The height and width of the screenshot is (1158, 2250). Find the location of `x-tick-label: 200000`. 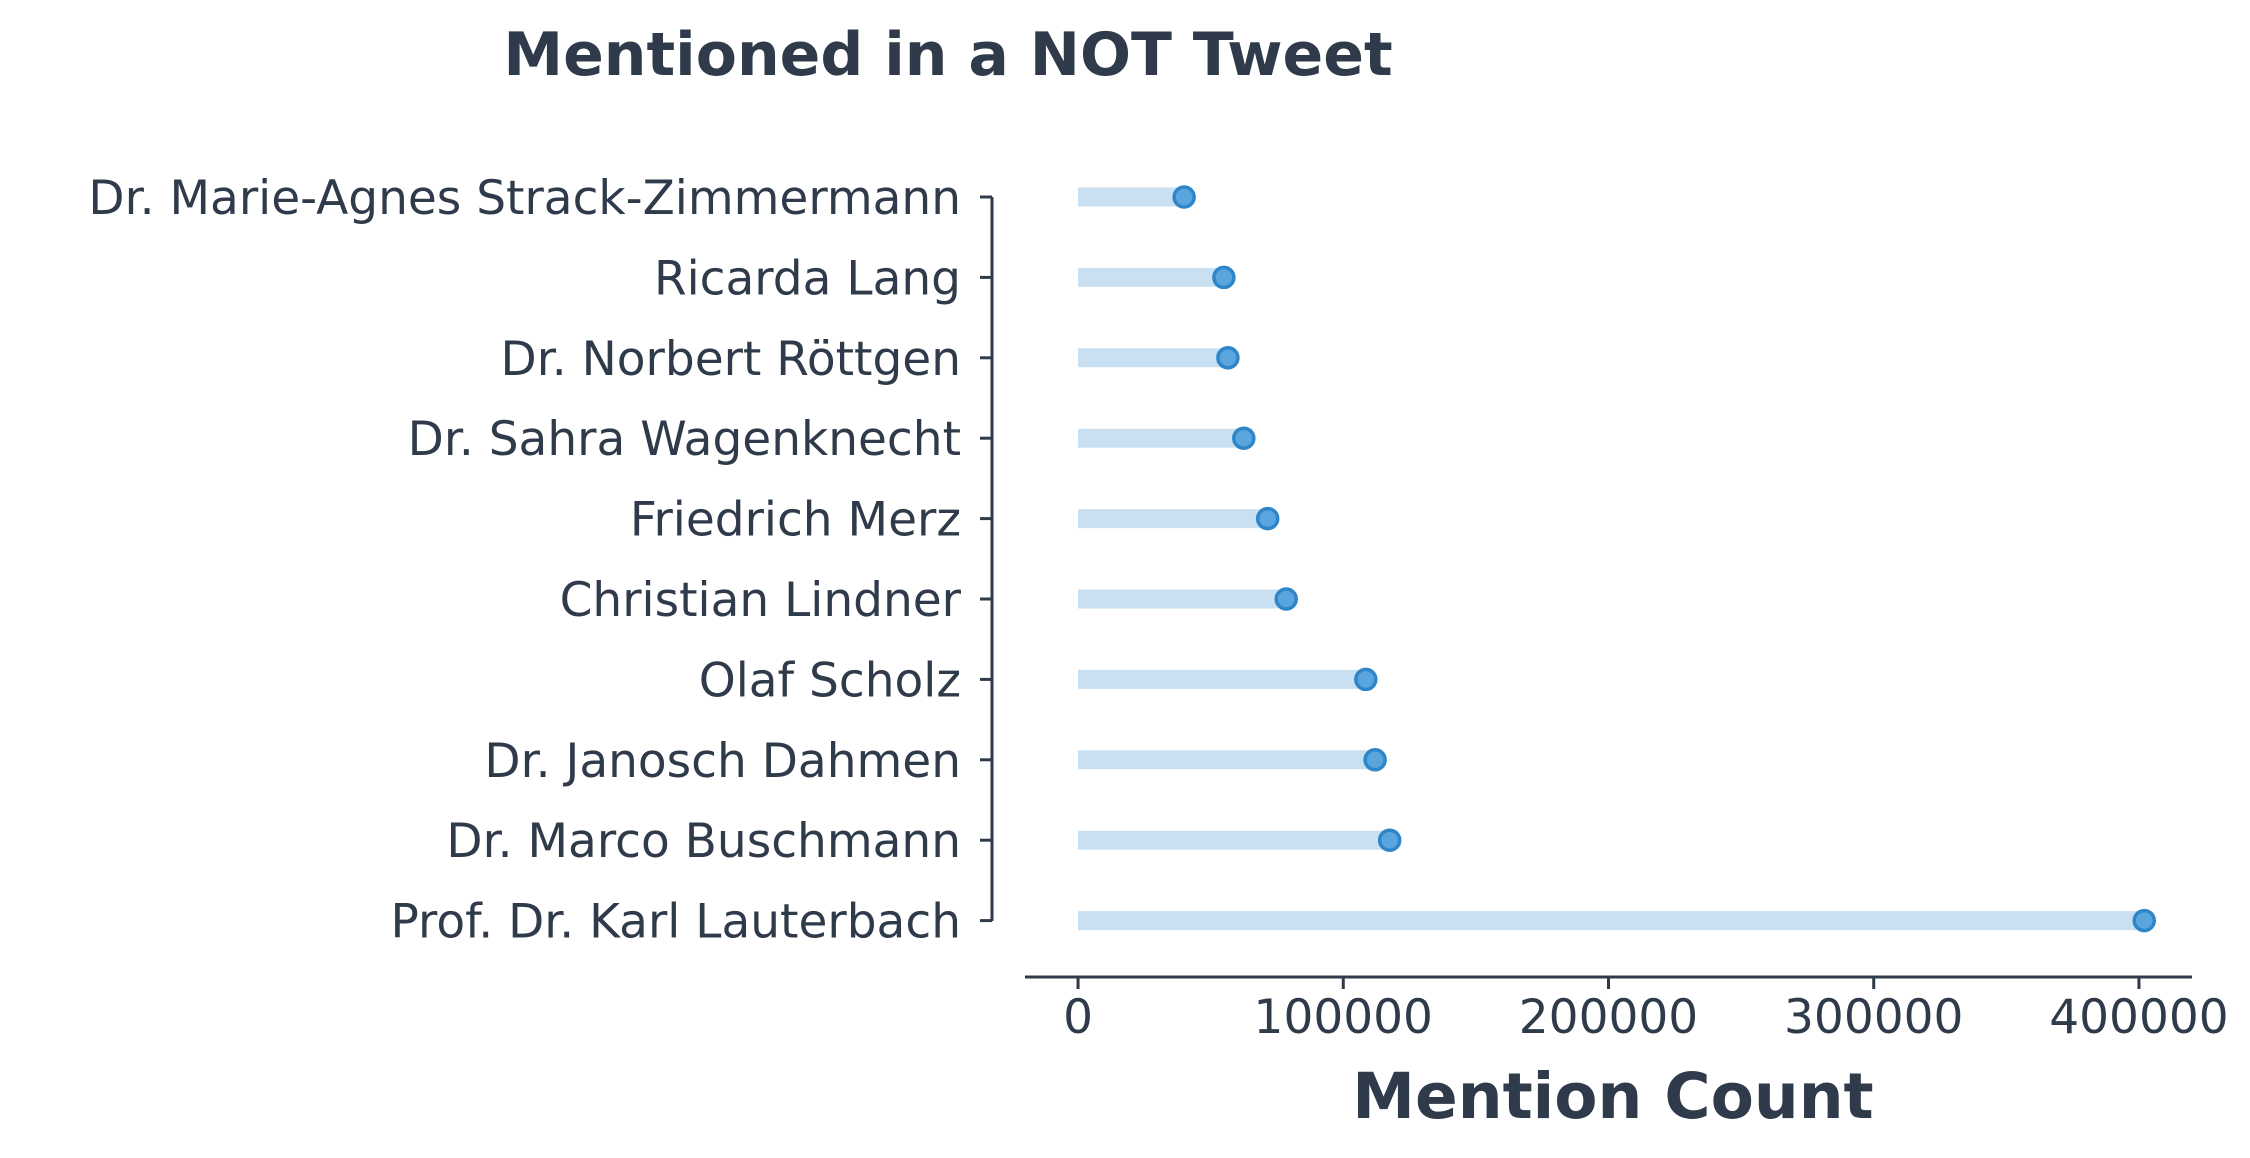

x-tick-label: 200000 is located at coordinates (1608, 1017).